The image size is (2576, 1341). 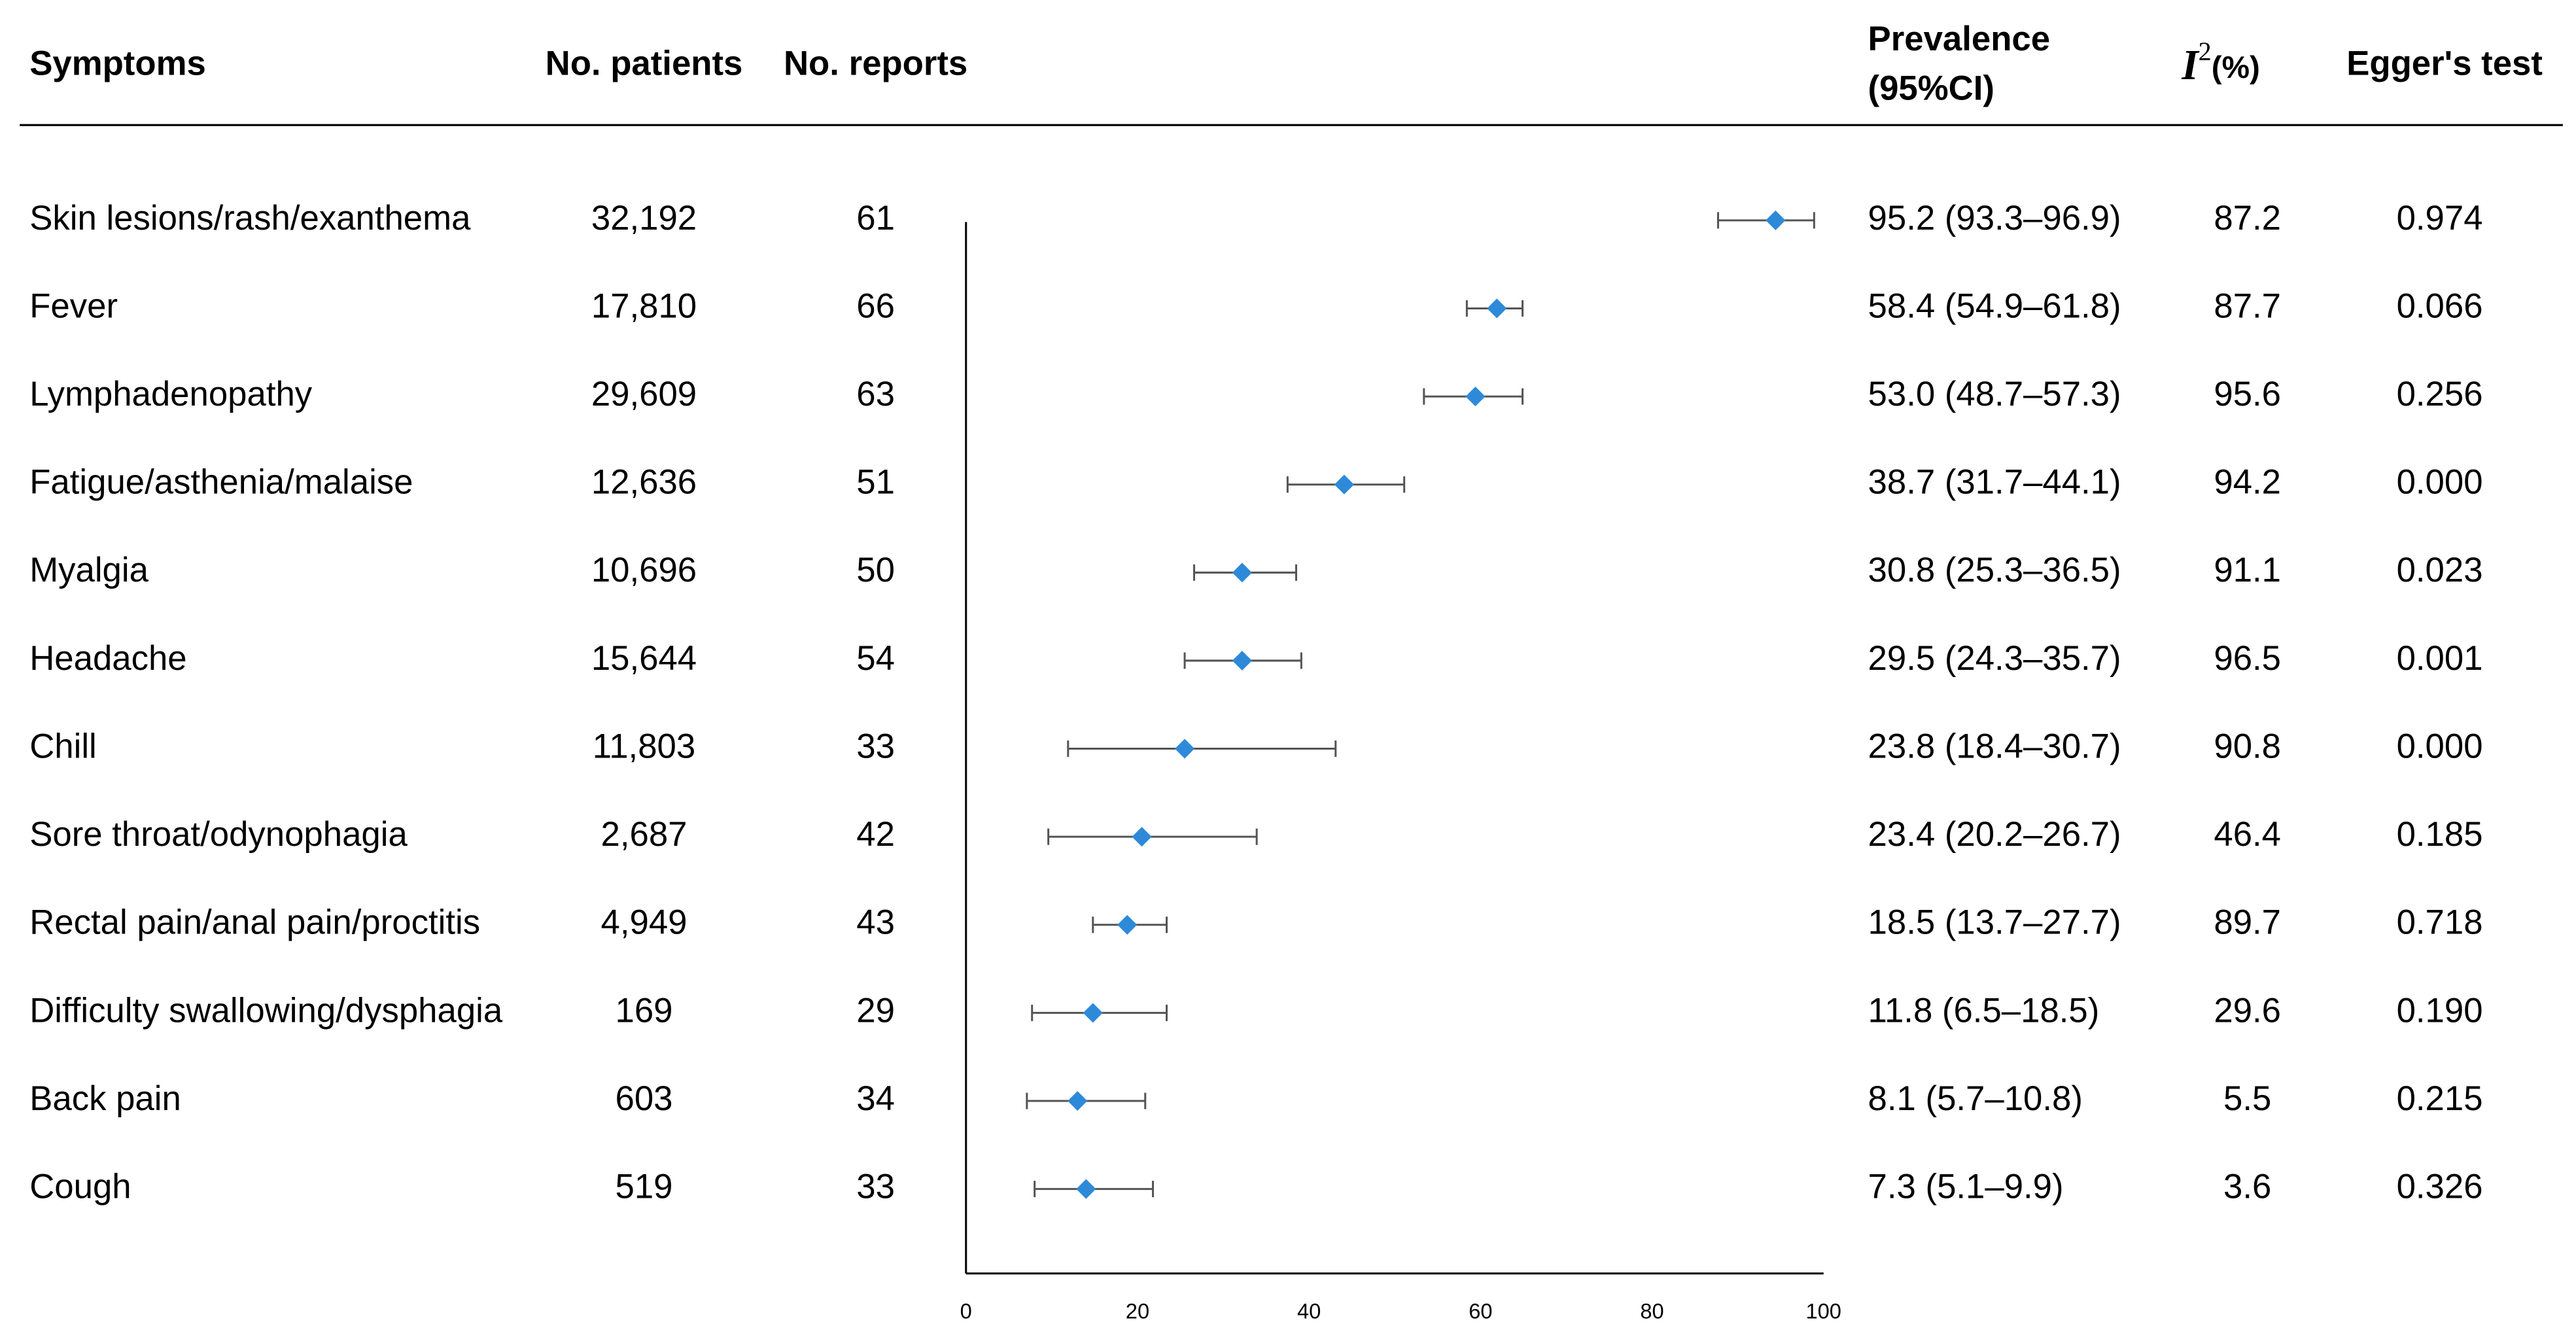 What do you see at coordinates (644, 483) in the screenshot?
I see `patients: 12,636` at bounding box center [644, 483].